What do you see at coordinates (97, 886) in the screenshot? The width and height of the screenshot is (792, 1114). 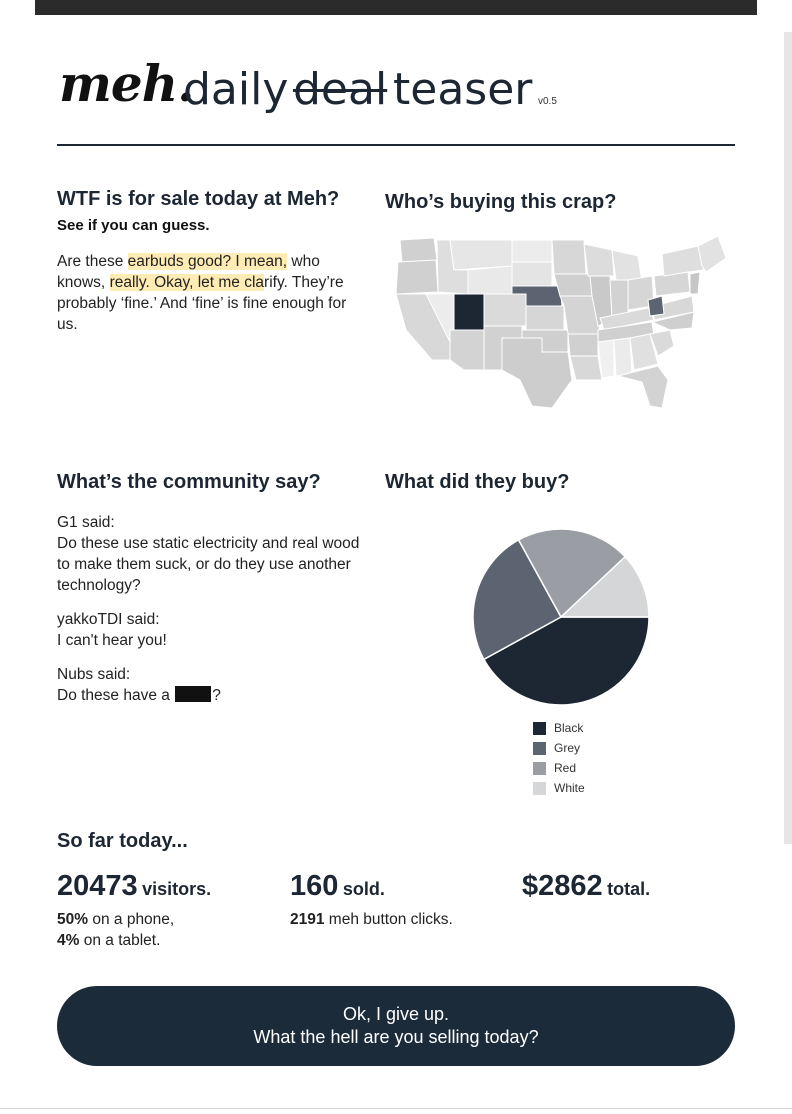 I see `visitors-value: 20473` at bounding box center [97, 886].